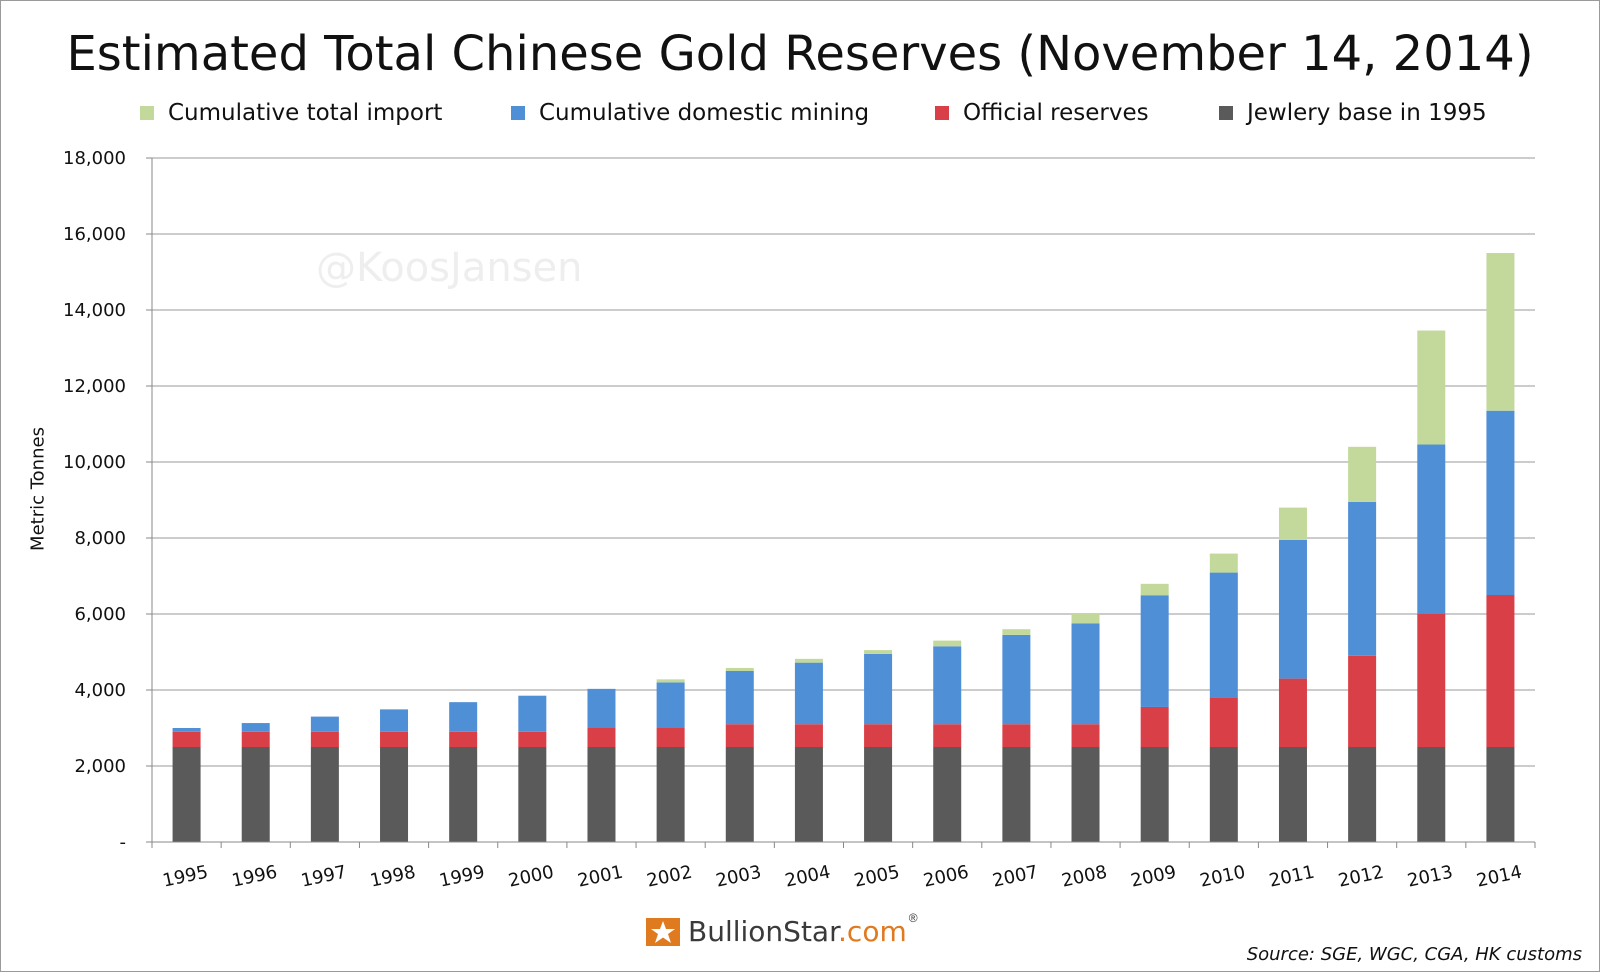  Describe the element at coordinates (94, 462) in the screenshot. I see `y-tick-label: 10,000` at that location.